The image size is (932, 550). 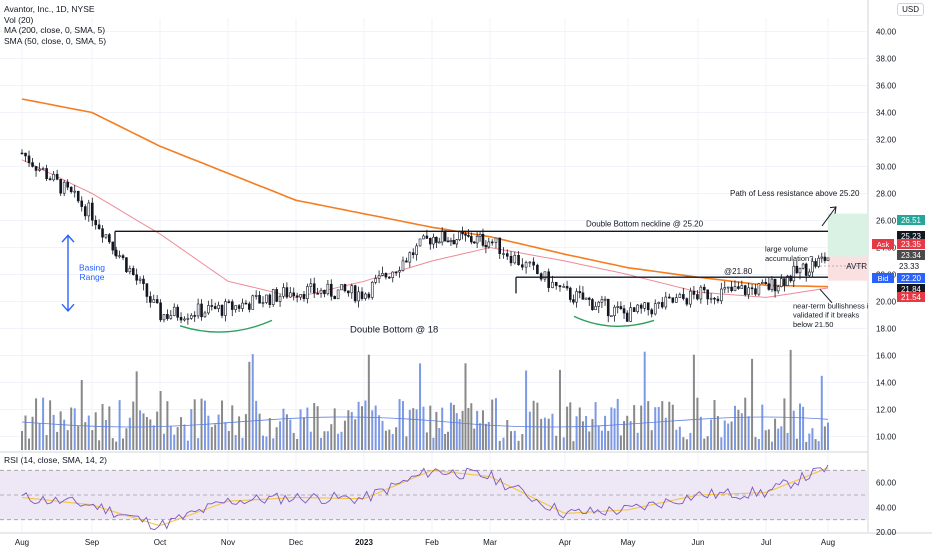 What do you see at coordinates (909, 266) in the screenshot?
I see `tag-value: 23.33` at bounding box center [909, 266].